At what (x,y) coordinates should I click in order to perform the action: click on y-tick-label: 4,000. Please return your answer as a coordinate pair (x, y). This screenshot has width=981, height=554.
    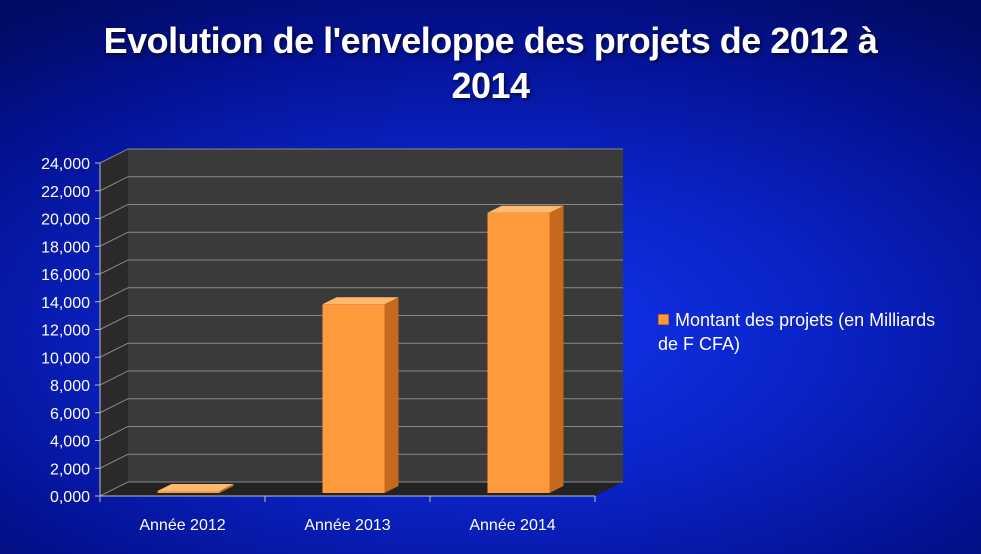
    Looking at the image, I should click on (70, 442).